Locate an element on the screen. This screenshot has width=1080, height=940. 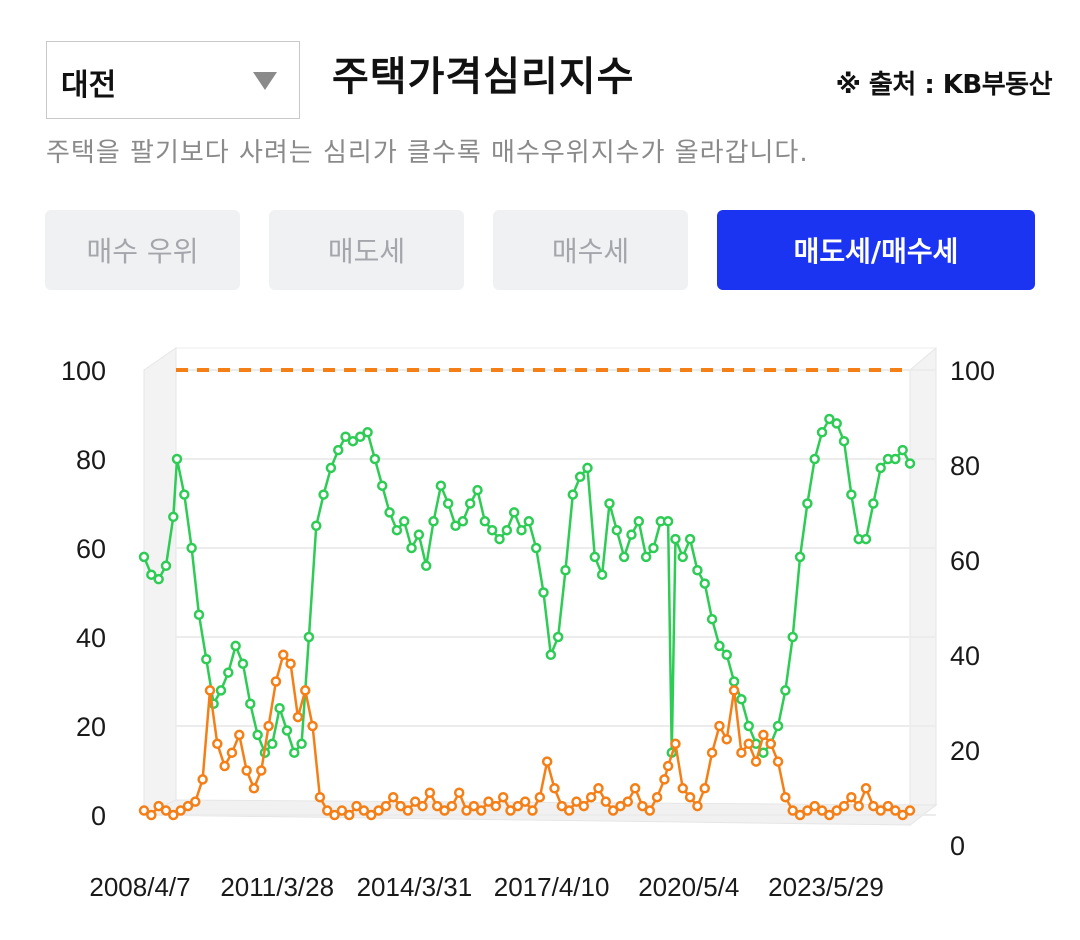
x-tick: 2008/4/7 is located at coordinates (139, 887).